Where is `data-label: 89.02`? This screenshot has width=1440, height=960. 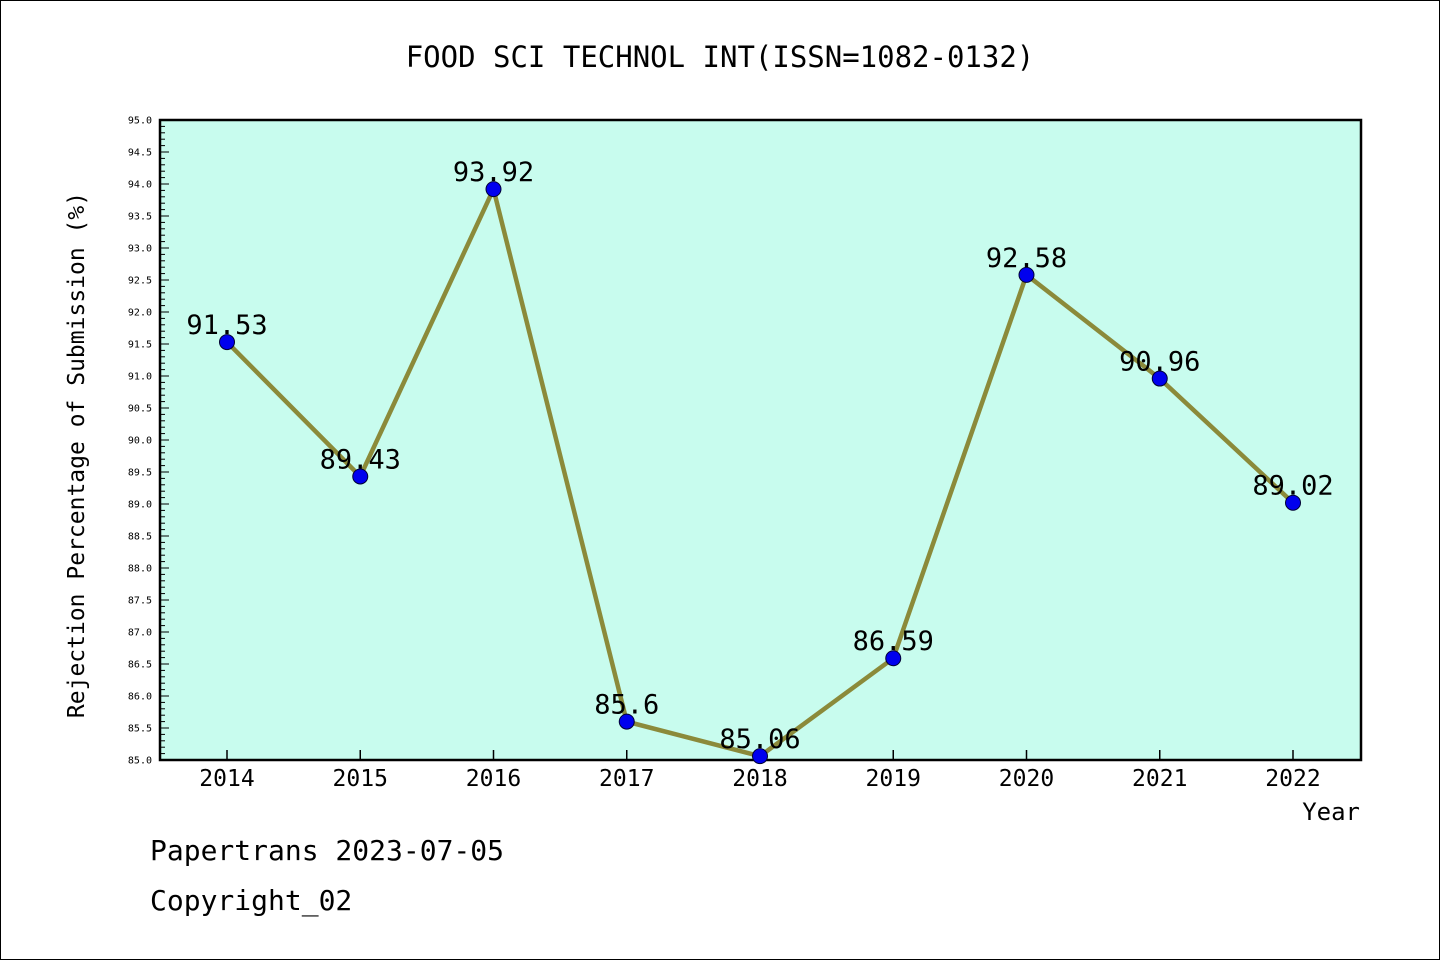
data-label: 89.02 is located at coordinates (1292, 486).